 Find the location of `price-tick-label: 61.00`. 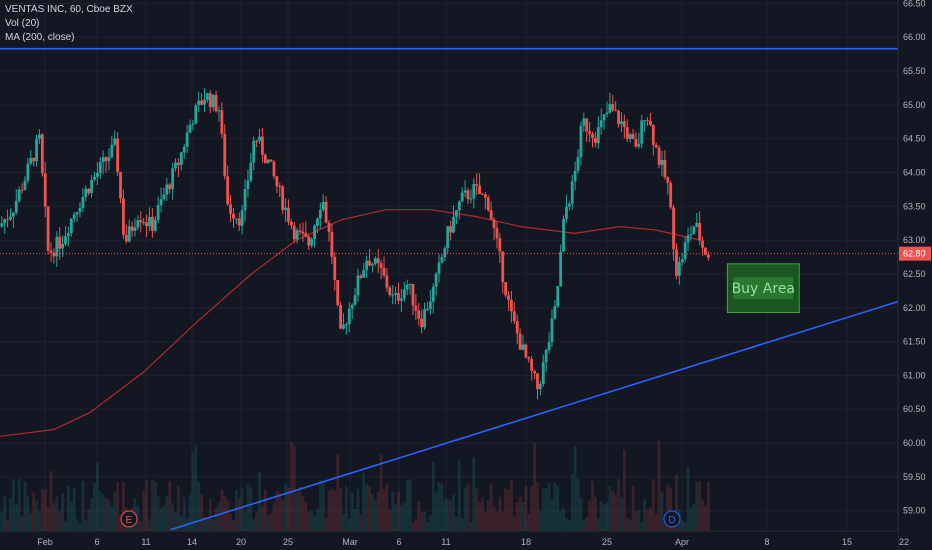

price-tick-label: 61.00 is located at coordinates (914, 375).